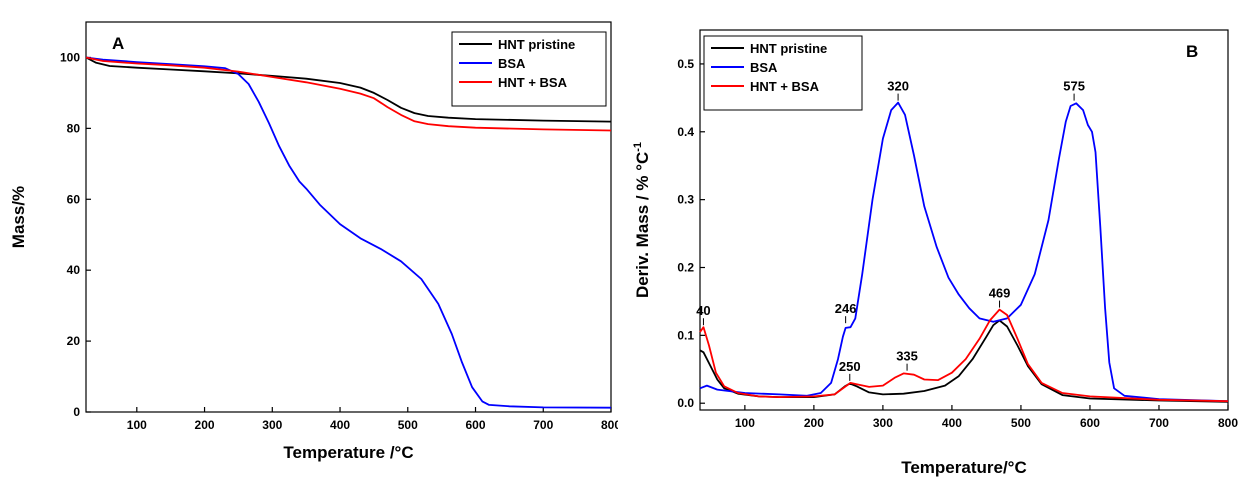 The width and height of the screenshot is (1242, 477). Describe the element at coordinates (764, 67) in the screenshot. I see `legend-label-b-bsa: BSA` at that location.